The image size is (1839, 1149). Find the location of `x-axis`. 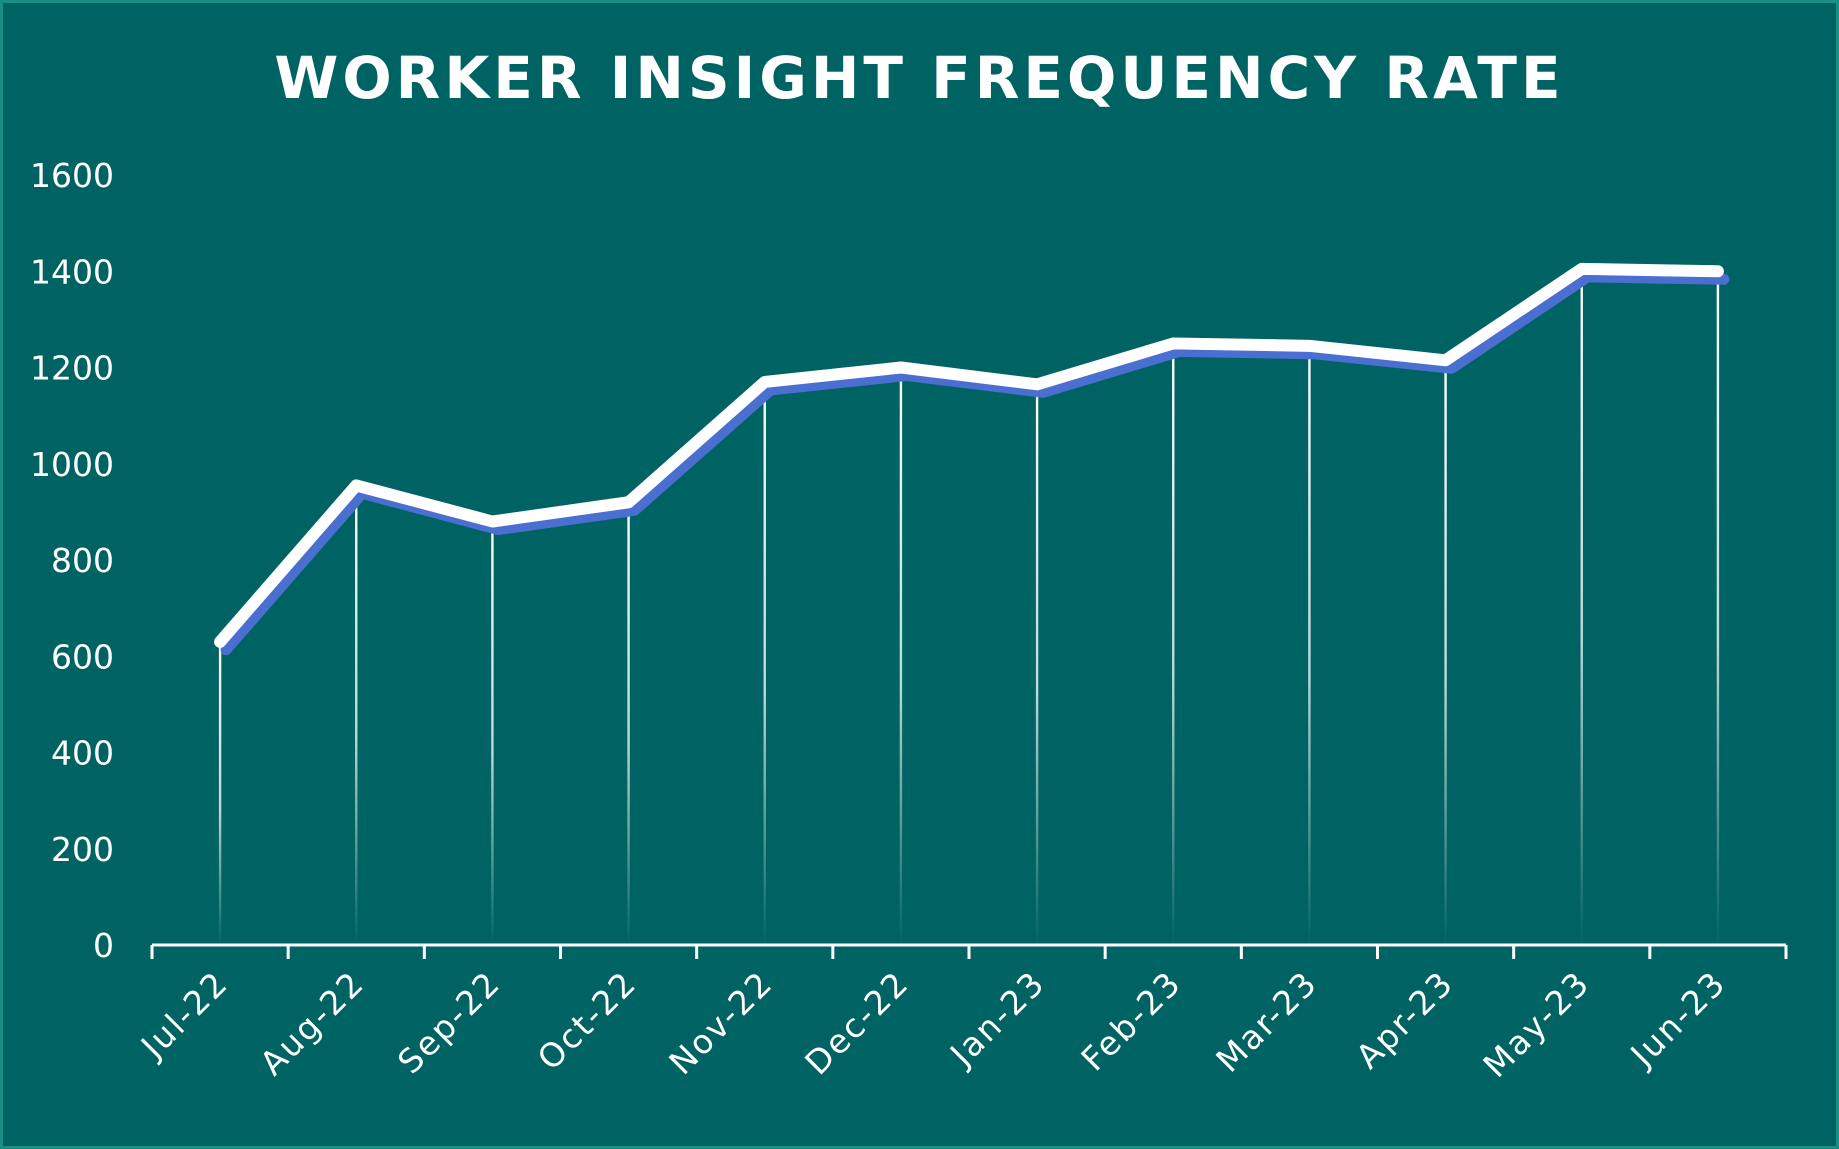

x-axis is located at coordinates (969, 951).